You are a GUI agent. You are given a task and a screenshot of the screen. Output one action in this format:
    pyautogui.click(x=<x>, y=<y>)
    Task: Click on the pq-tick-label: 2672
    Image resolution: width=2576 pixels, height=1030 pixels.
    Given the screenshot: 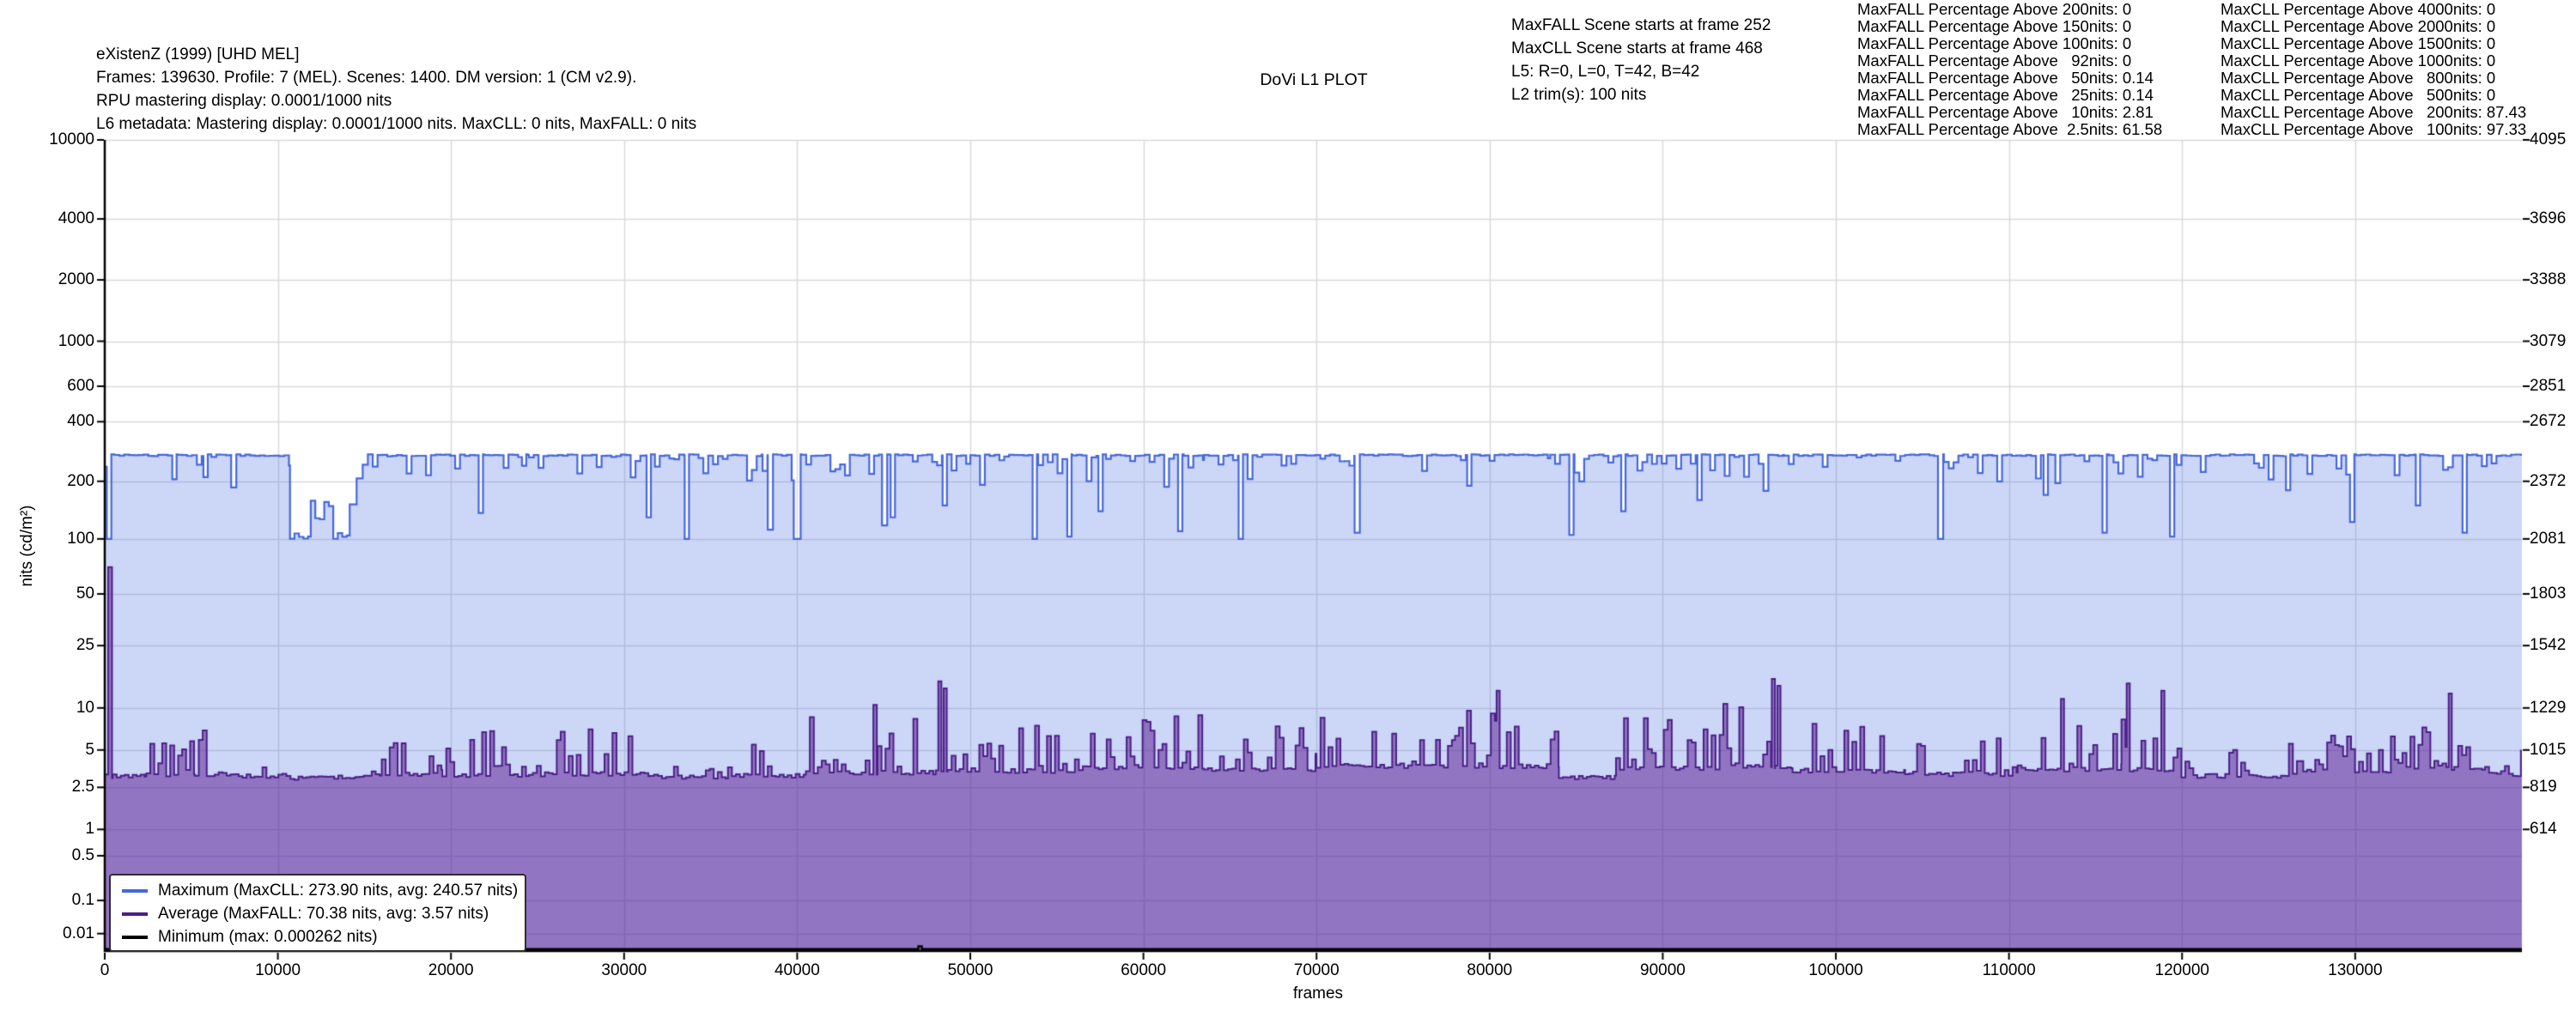 What is the action you would take?
    pyautogui.click(x=2548, y=421)
    